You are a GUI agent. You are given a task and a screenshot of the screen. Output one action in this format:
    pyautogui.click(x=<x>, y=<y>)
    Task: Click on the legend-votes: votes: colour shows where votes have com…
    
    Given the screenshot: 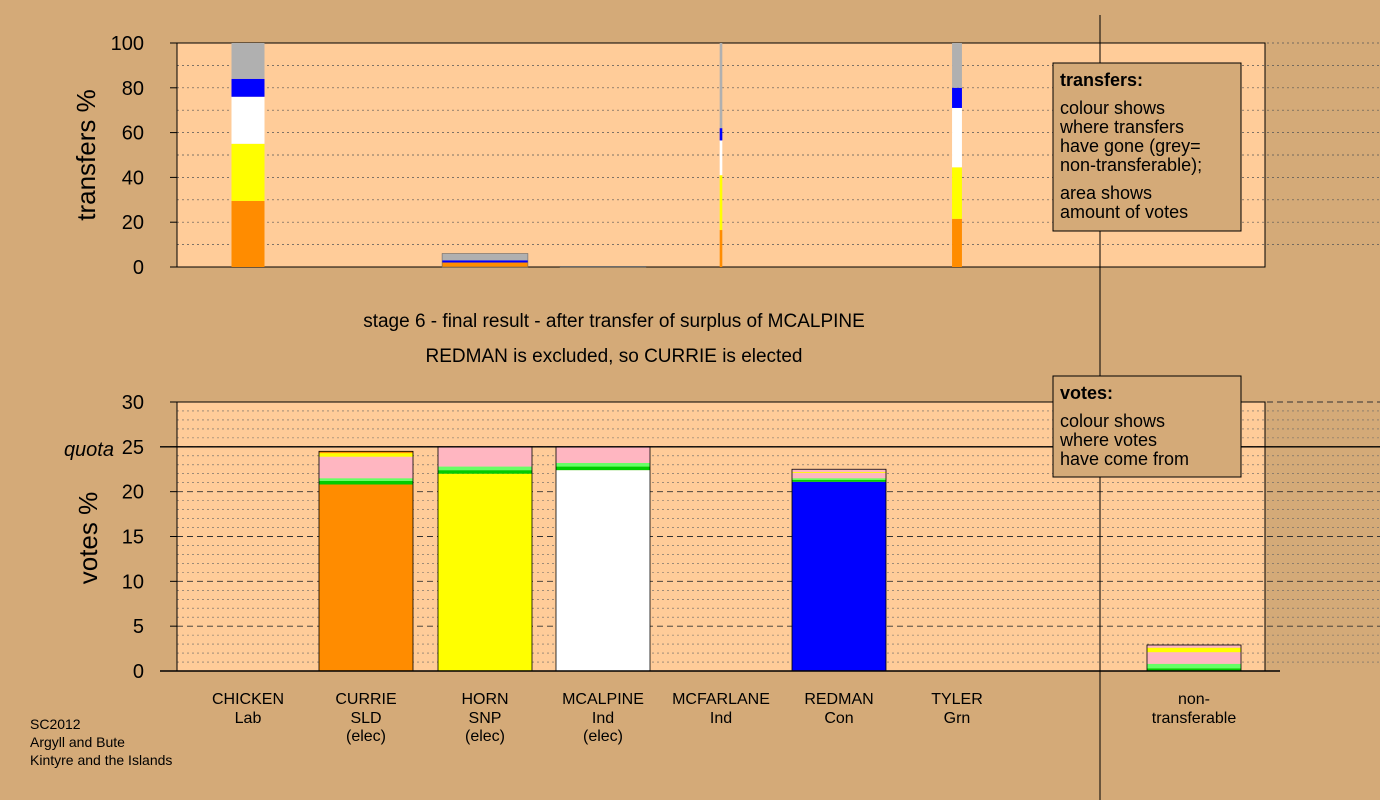 What is the action you would take?
    pyautogui.click(x=1147, y=426)
    